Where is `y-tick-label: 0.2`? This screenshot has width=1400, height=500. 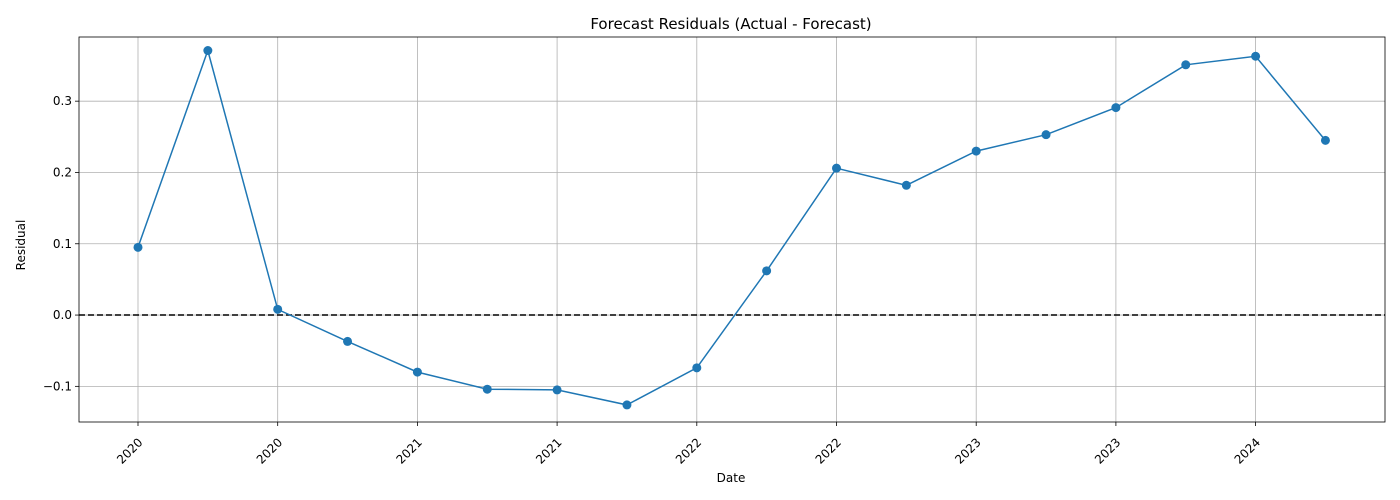
y-tick-label: 0.2 is located at coordinates (62, 172).